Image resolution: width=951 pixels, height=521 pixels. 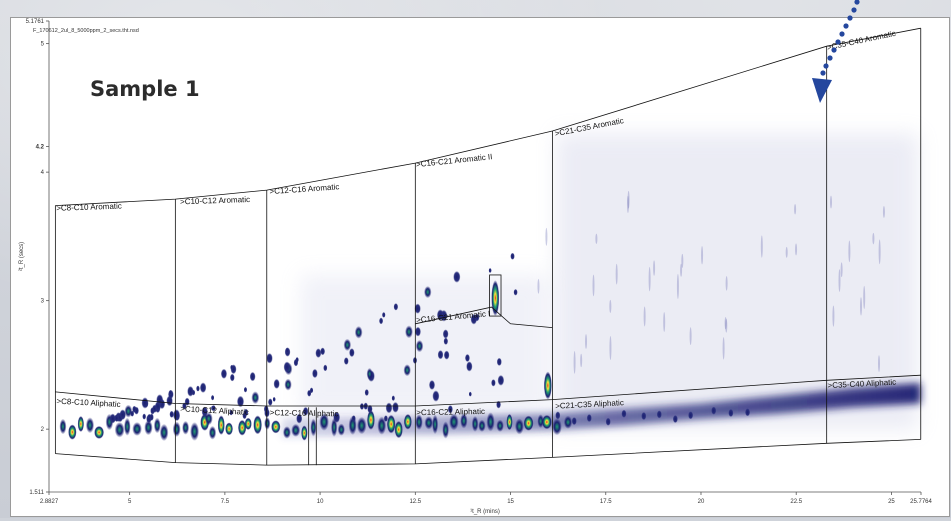 I want to click on x-tick-label: 2.8827, so click(x=49, y=502).